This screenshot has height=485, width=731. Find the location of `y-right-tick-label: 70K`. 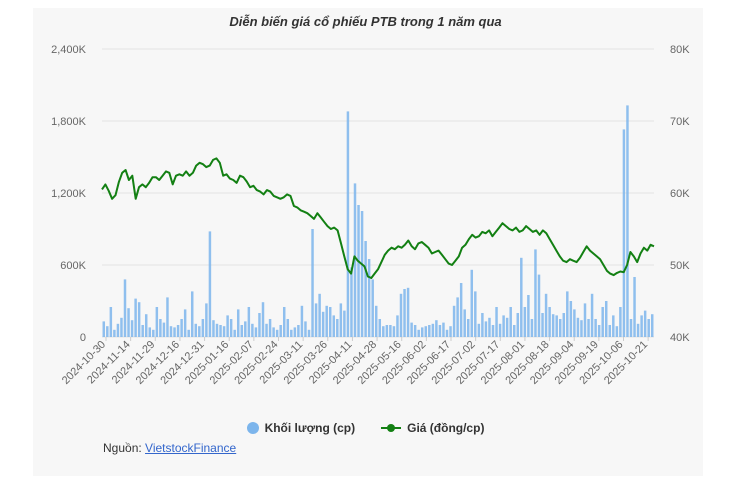

y-right-tick-label: 70K is located at coordinates (680, 122).